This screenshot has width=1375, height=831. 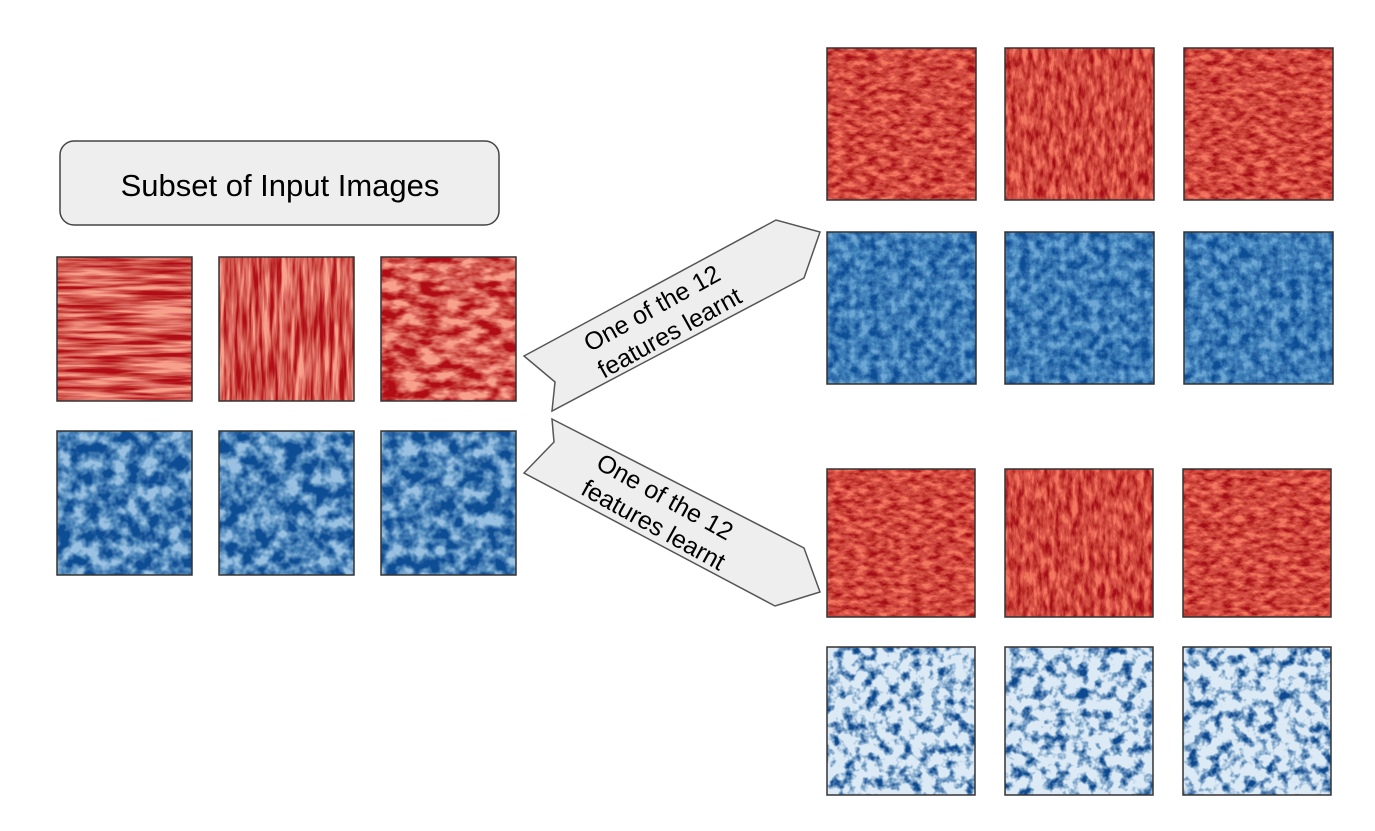 What do you see at coordinates (448, 329) in the screenshot?
I see `input-images-tile-r1-c3` at bounding box center [448, 329].